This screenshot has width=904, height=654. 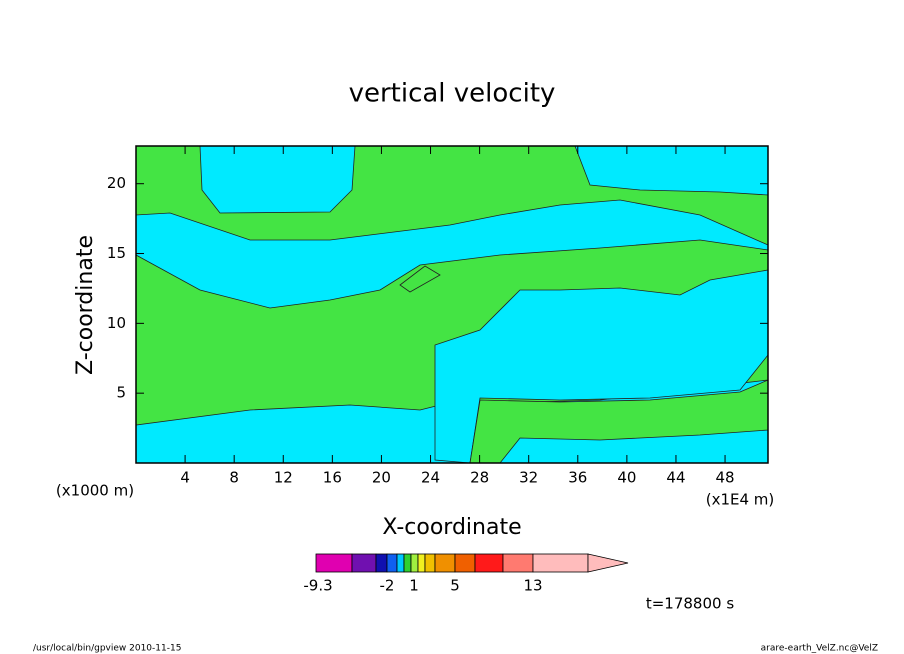 What do you see at coordinates (675, 478) in the screenshot?
I see `x-tick-label: 44` at bounding box center [675, 478].